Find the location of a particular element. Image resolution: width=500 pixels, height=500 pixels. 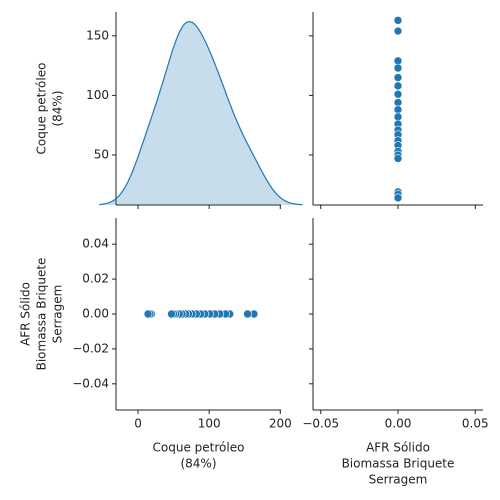

x-axis-label: Coque petróleo is located at coordinates (199, 448).